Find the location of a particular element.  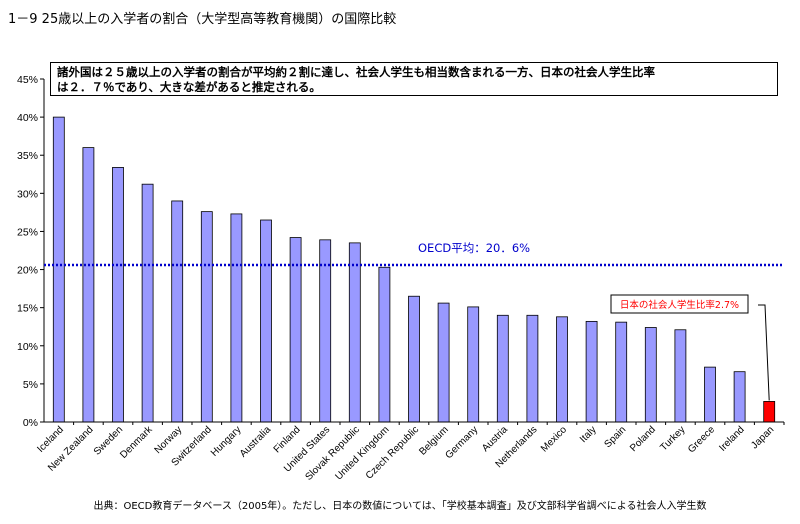

y-tick-label: 15% is located at coordinates (27, 309).